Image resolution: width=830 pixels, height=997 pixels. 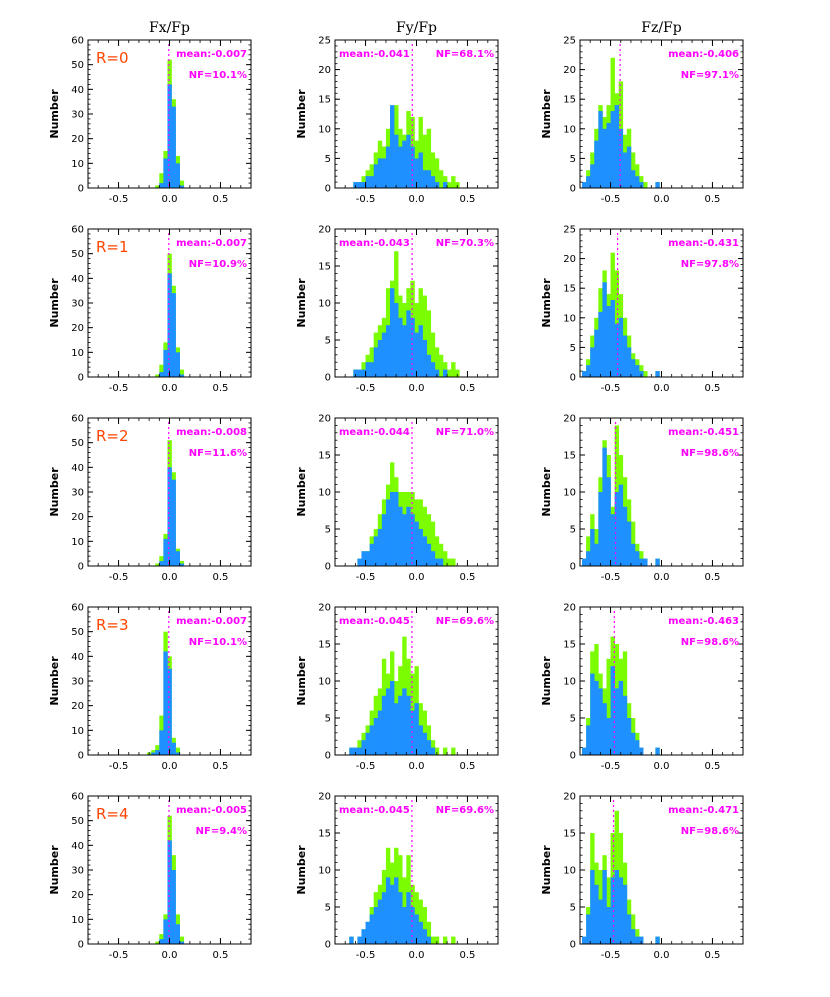 What do you see at coordinates (569, 645) in the screenshot?
I see `y-tick-label: 15` at bounding box center [569, 645].